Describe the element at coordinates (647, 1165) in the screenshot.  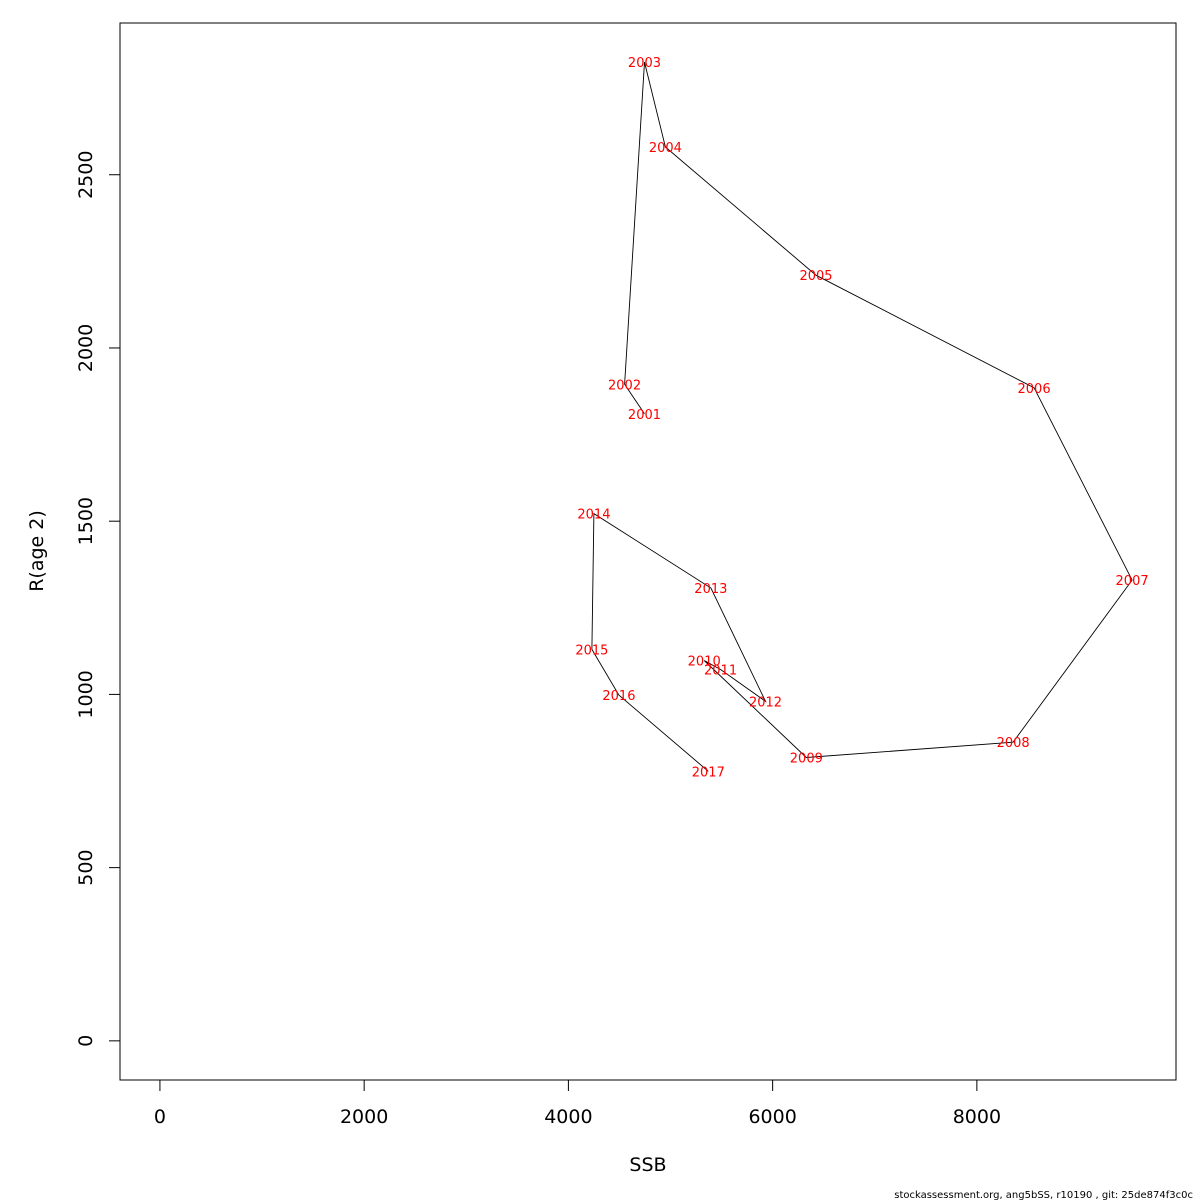
I see `x-axis-title: SSB` at that location.